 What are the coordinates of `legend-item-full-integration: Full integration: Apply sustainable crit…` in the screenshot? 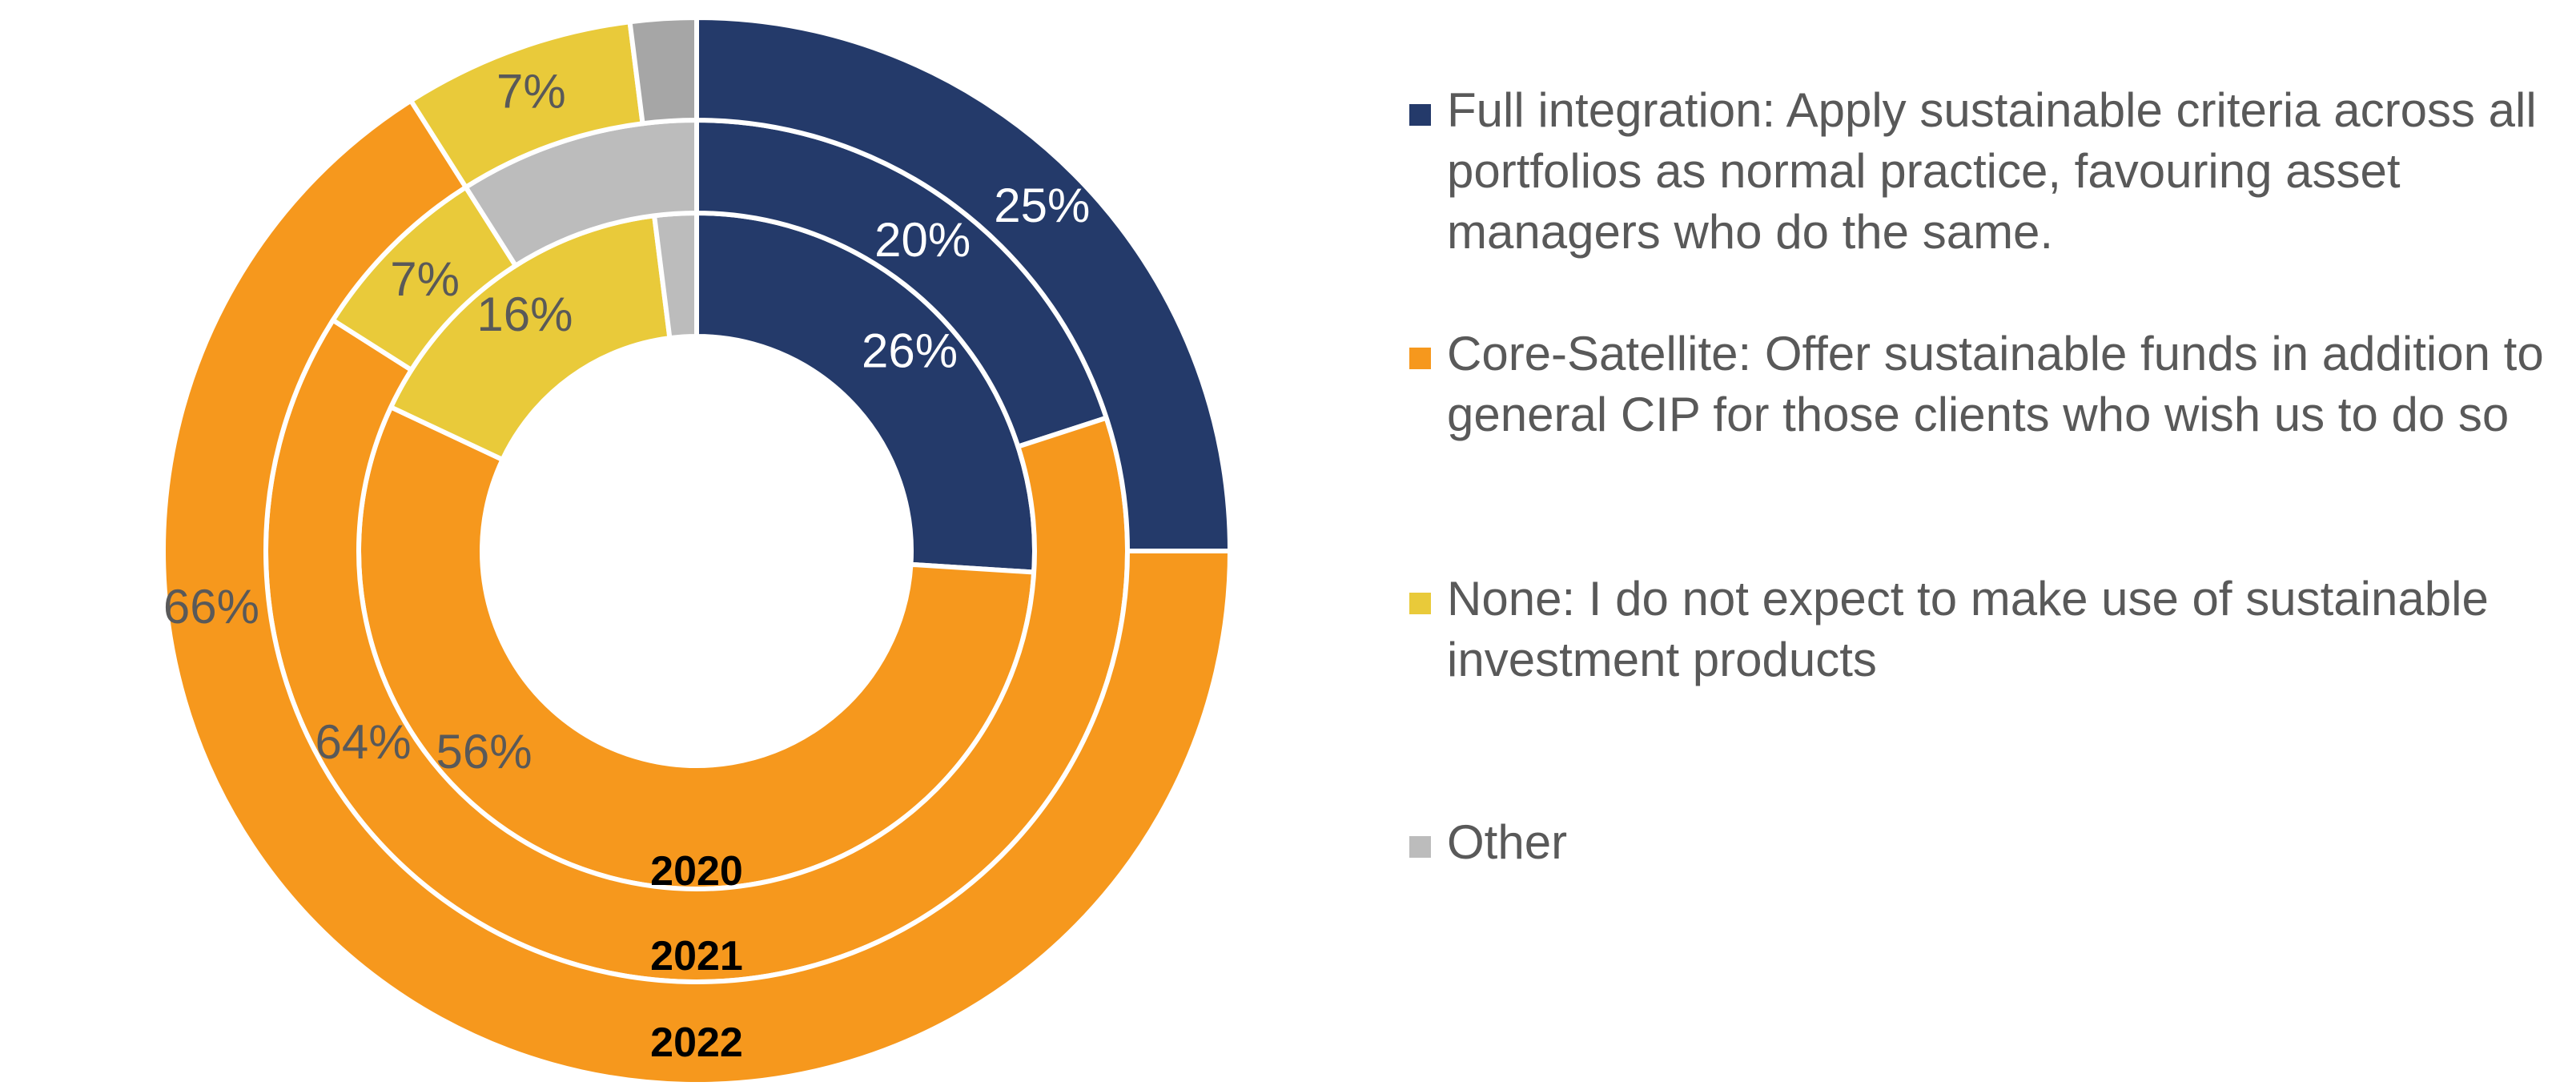 It's located at (1977, 171).